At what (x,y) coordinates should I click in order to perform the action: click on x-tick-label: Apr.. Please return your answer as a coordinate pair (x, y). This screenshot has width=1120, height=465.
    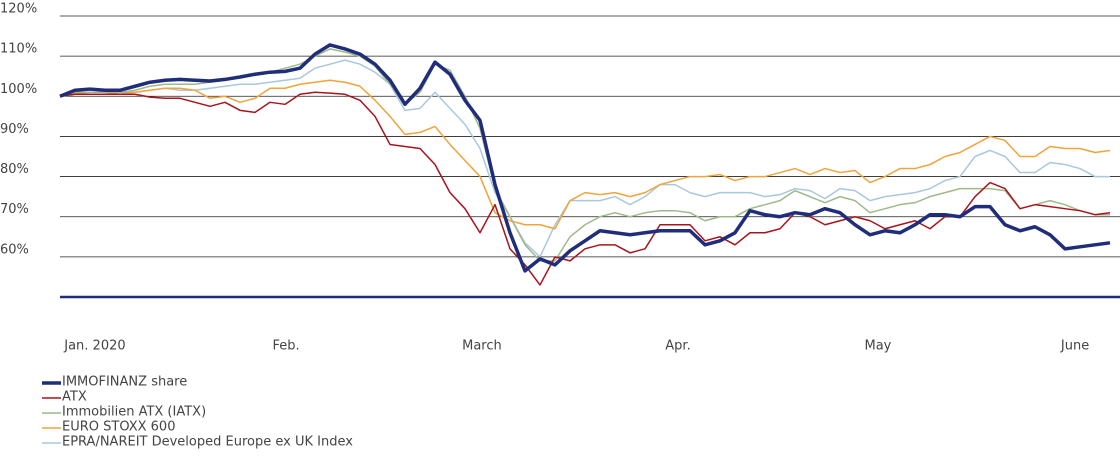
    Looking at the image, I should click on (677, 346).